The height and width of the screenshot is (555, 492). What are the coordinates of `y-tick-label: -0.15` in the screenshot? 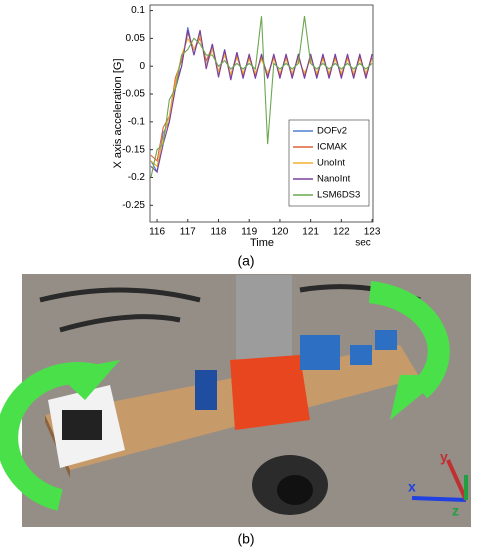 It's located at (133, 149).